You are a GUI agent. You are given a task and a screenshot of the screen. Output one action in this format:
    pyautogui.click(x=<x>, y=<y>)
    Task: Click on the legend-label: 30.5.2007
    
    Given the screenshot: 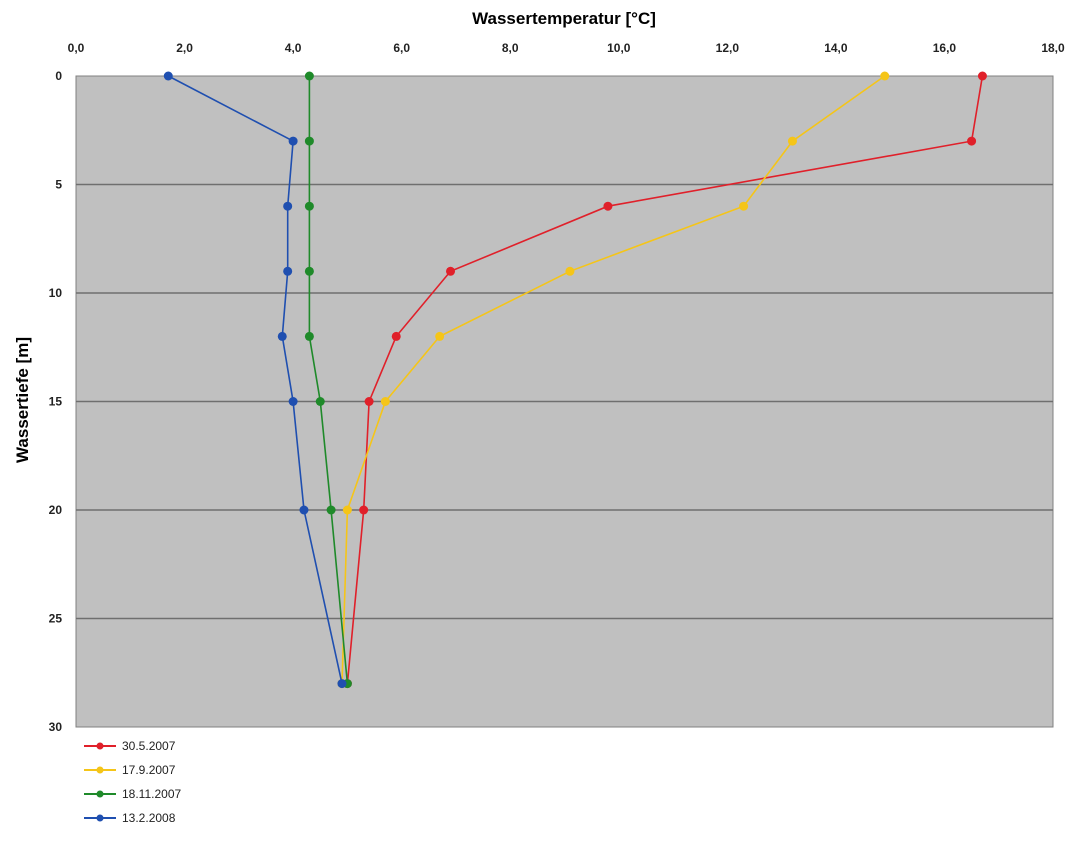 What is the action you would take?
    pyautogui.click(x=149, y=746)
    